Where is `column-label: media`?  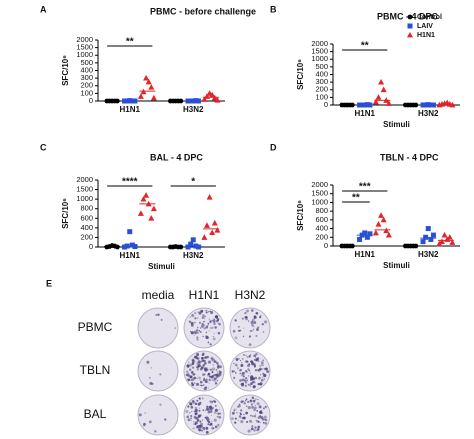 column-label: media is located at coordinates (158, 295).